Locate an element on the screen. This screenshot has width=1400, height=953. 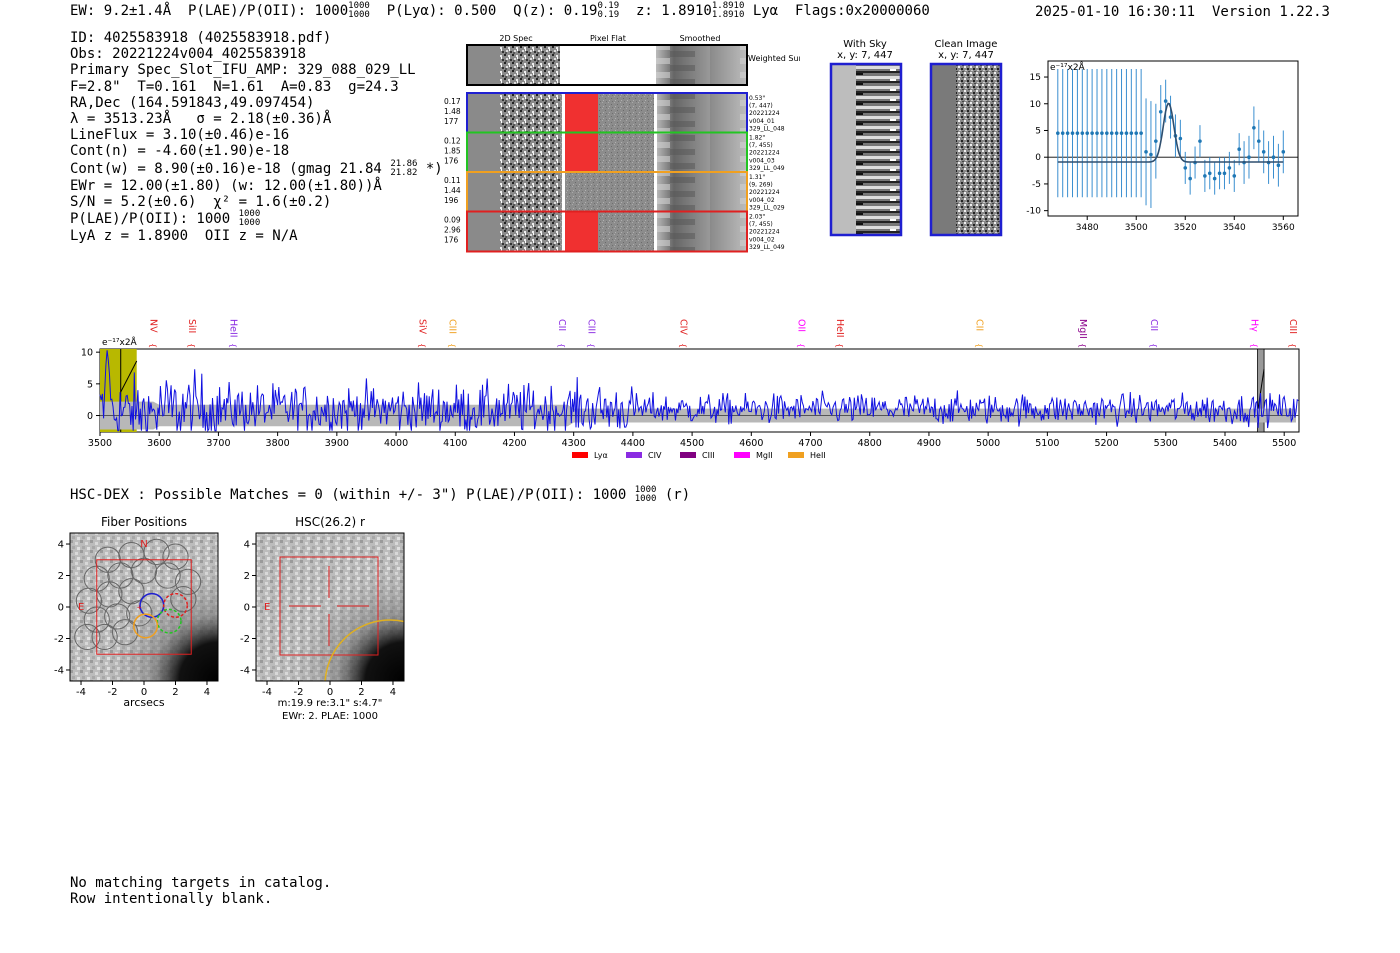
stamp-ytick-label: 0 is located at coordinates (61, 608).